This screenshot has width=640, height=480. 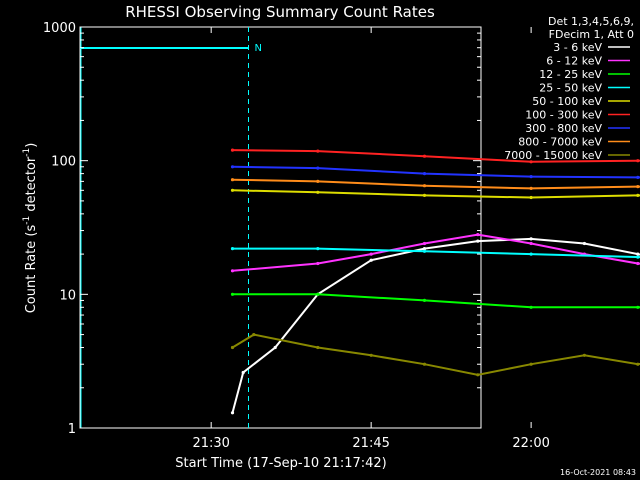 What do you see at coordinates (591, 34) in the screenshot?
I see `legend-header-line2: FDecim 1, Att 0` at bounding box center [591, 34].